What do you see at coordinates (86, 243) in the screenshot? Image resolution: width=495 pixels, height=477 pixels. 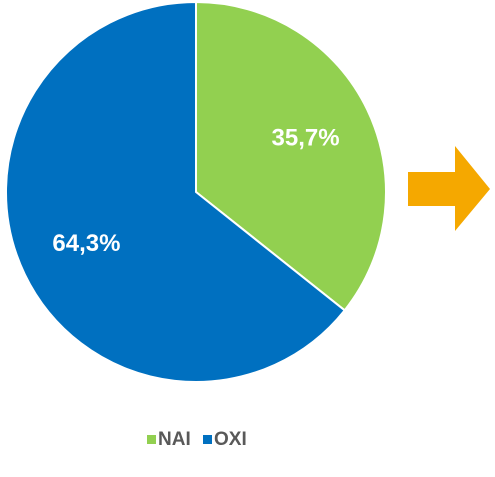 I see `value-label: 64,3%` at bounding box center [86, 243].